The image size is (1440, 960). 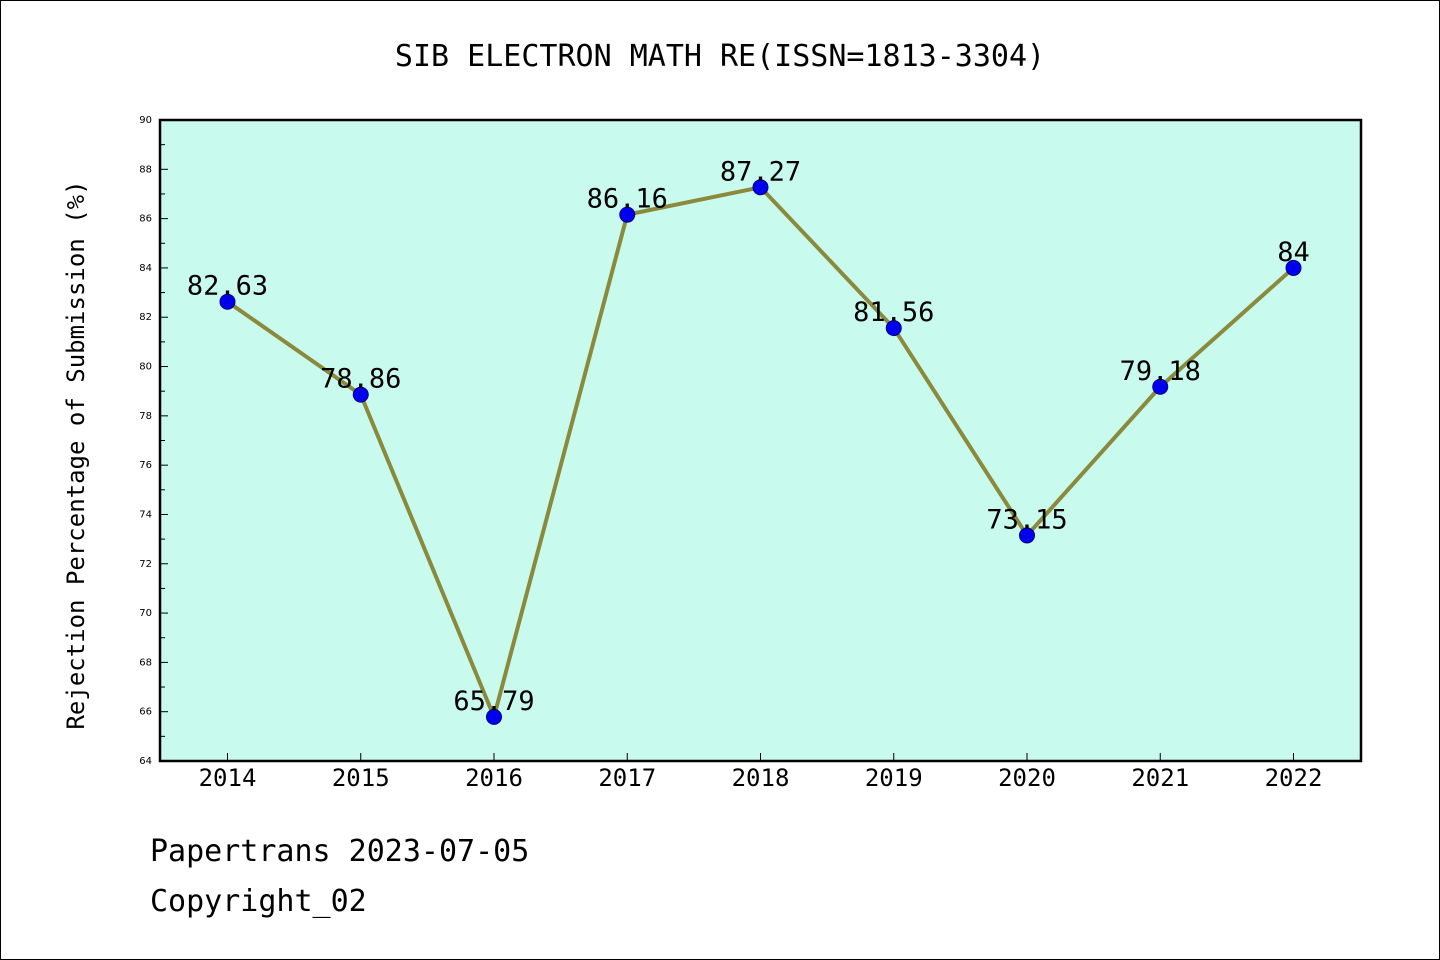 What do you see at coordinates (145, 367) in the screenshot?
I see `y-tick-label: 80` at bounding box center [145, 367].